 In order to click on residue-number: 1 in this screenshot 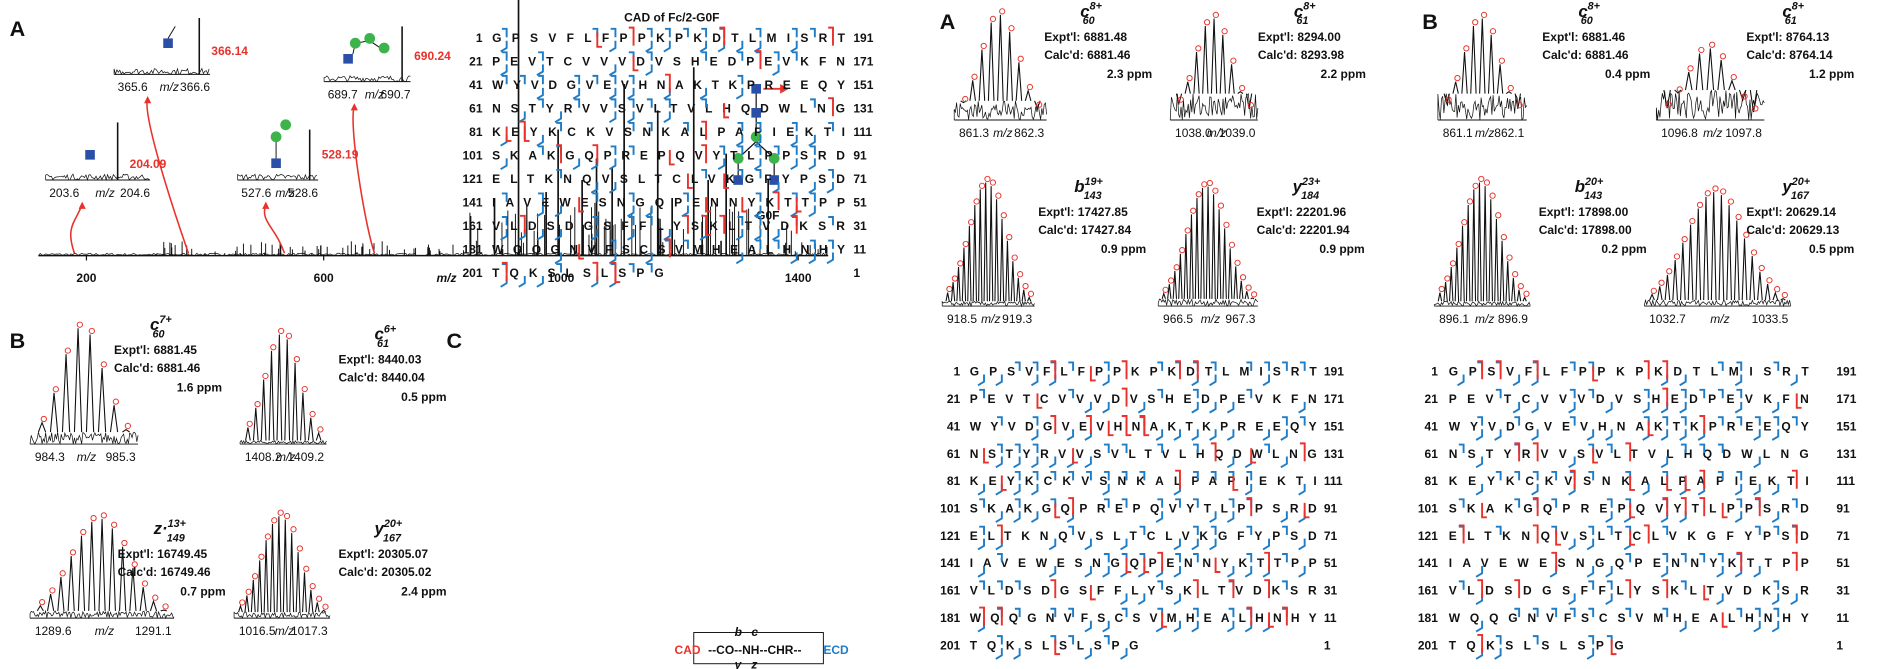, I will do `click(1327, 645)`.